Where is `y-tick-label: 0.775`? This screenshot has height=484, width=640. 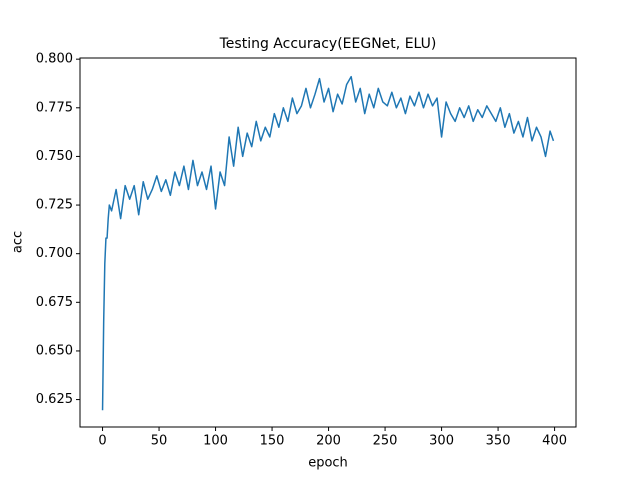
y-tick-label: 0.775 is located at coordinates (54, 107).